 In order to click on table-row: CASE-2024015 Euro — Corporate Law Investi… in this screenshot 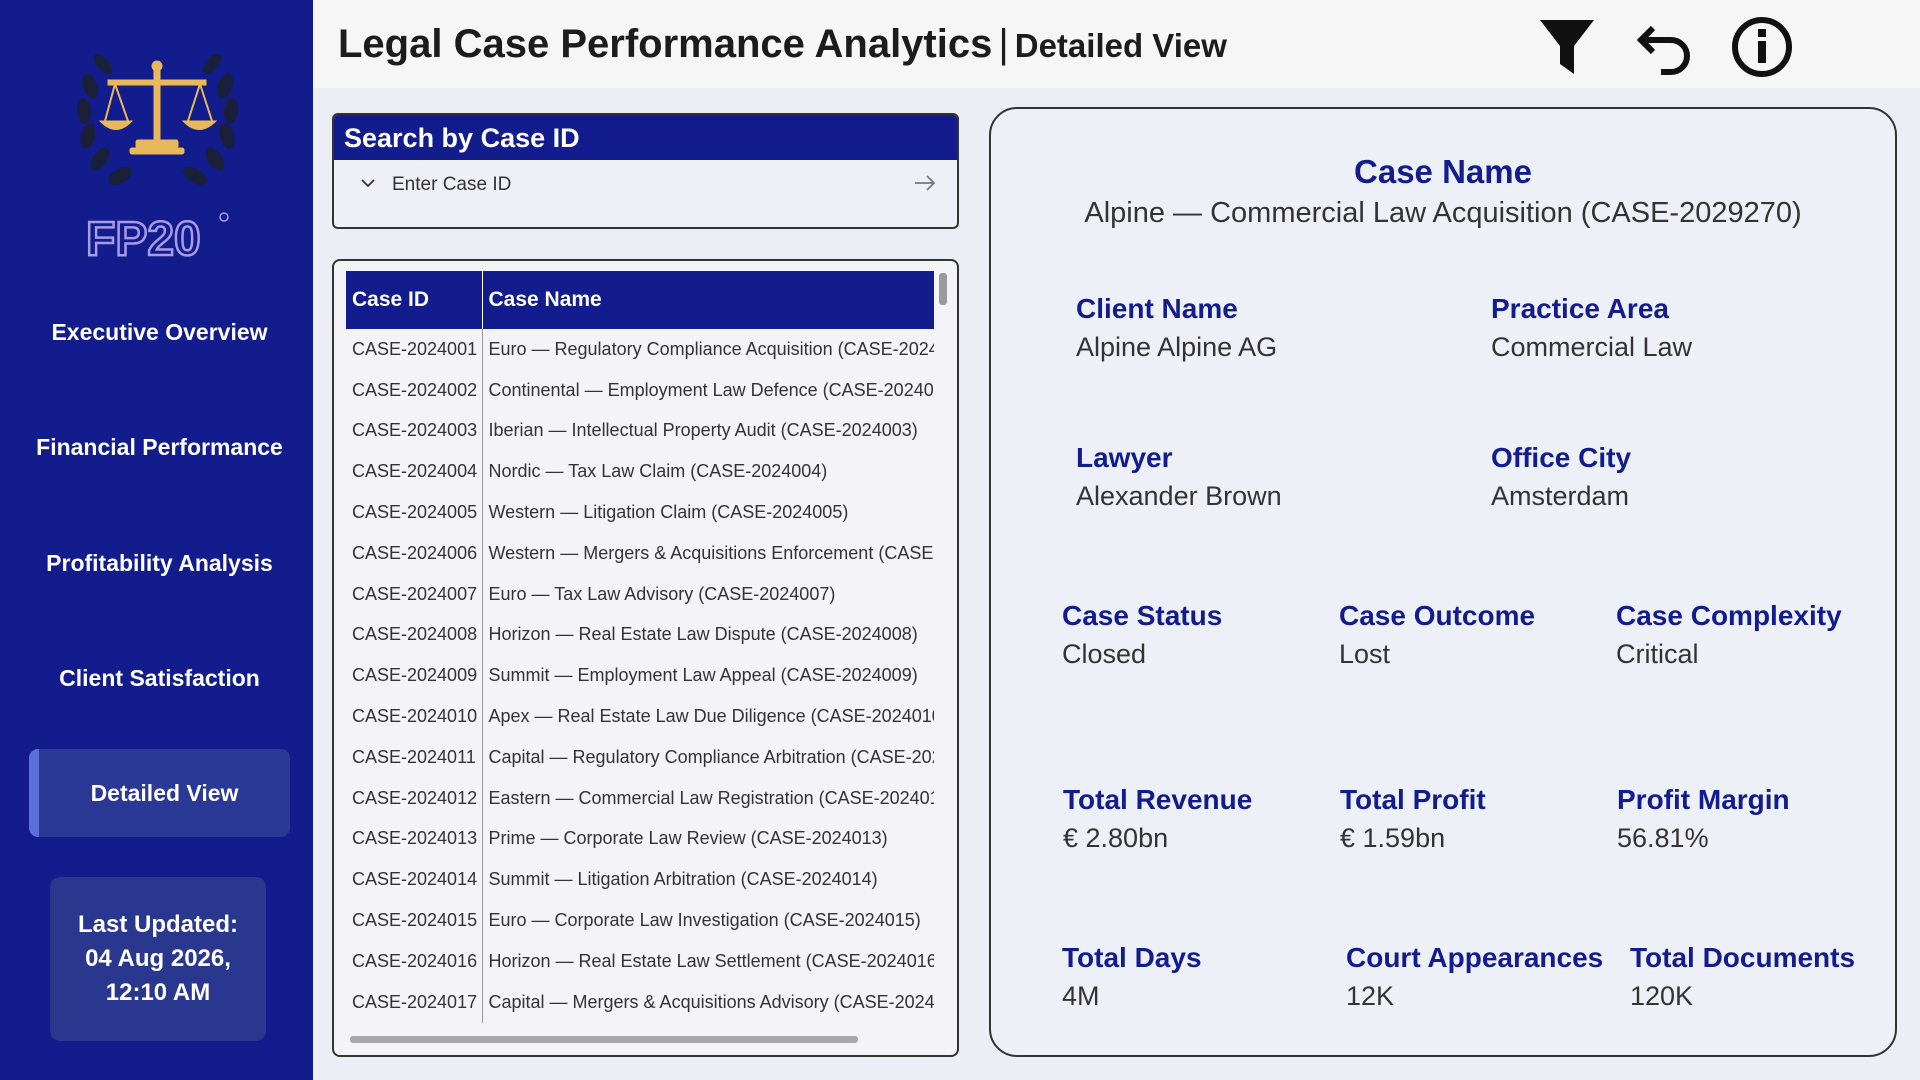, I will do `click(640, 920)`.